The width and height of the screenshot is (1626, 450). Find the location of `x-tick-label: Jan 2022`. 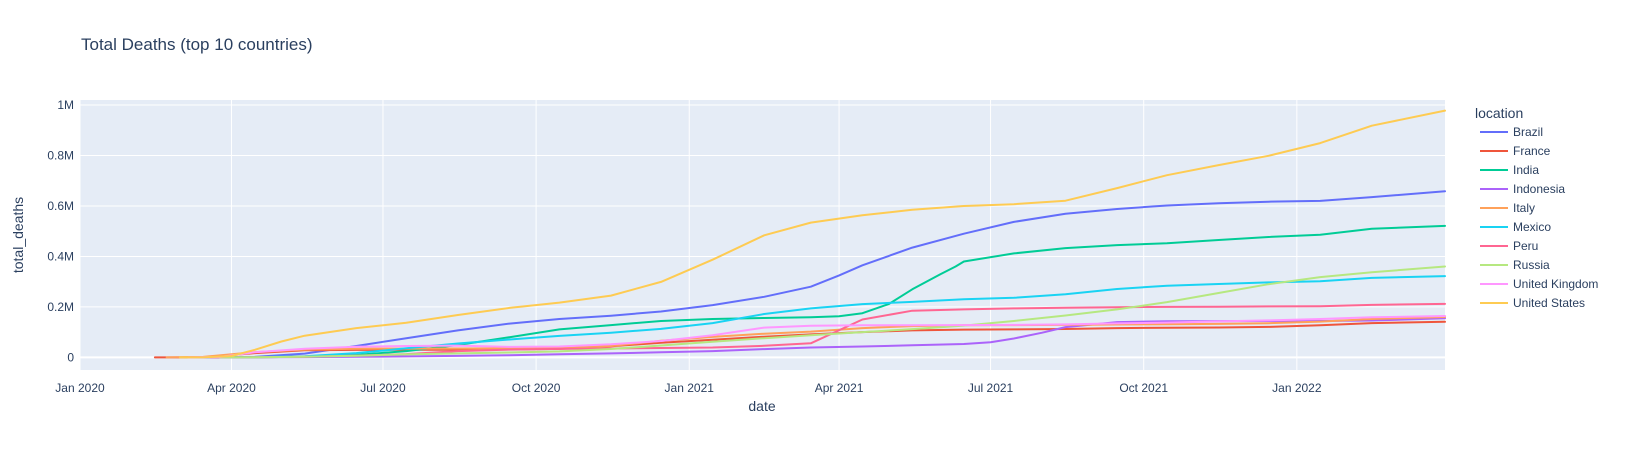

x-tick-label: Jan 2022 is located at coordinates (1297, 388).